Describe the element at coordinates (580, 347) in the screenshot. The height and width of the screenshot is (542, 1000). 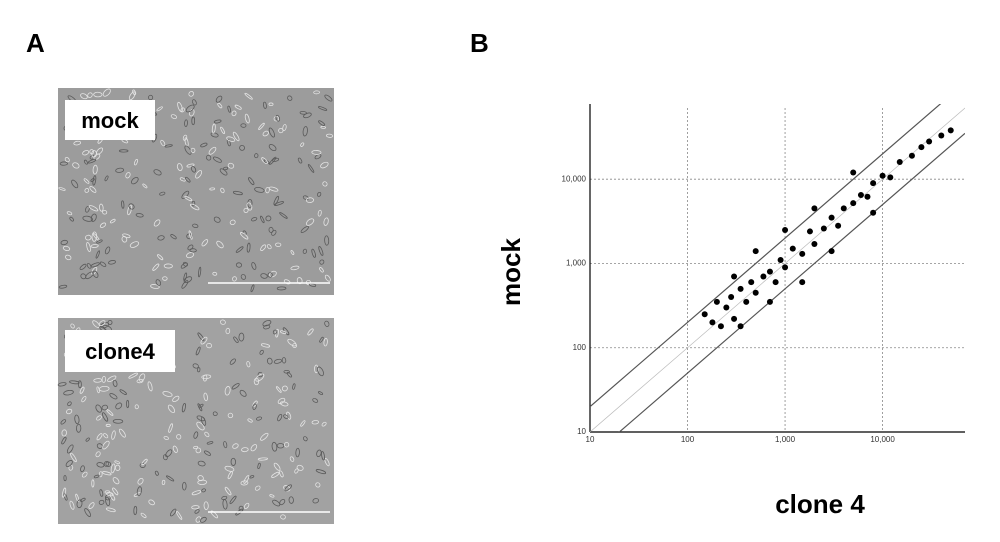
I see `y-tick-label: 100` at that location.